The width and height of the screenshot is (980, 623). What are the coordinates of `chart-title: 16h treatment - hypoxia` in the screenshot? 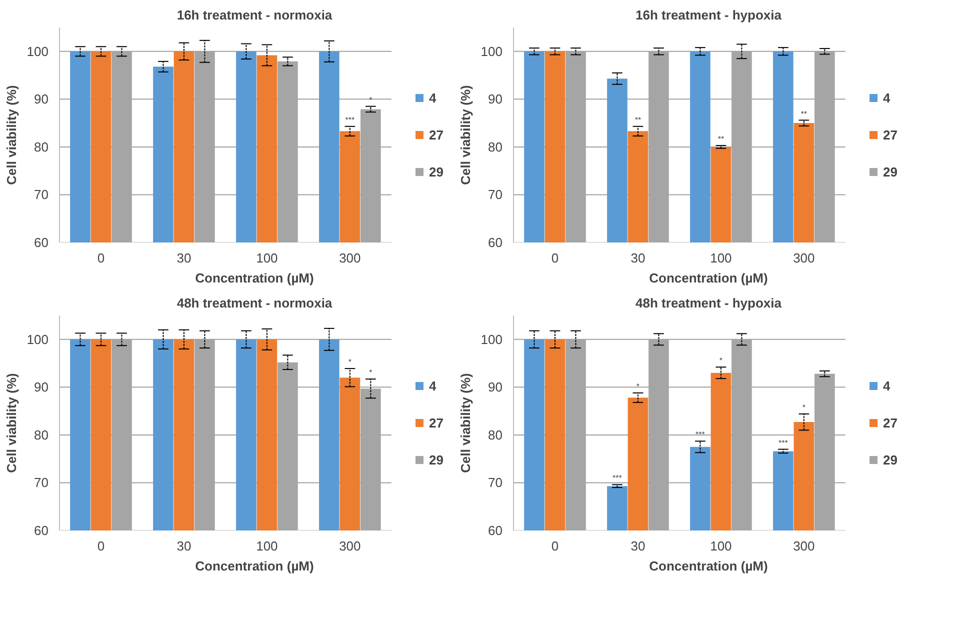 It's located at (709, 15).